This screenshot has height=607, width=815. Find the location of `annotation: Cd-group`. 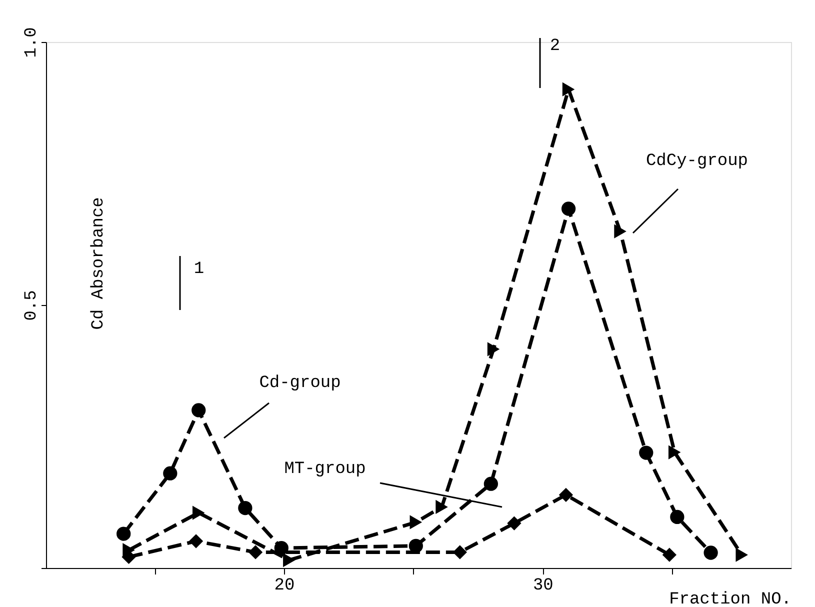

annotation: Cd-group is located at coordinates (300, 383).